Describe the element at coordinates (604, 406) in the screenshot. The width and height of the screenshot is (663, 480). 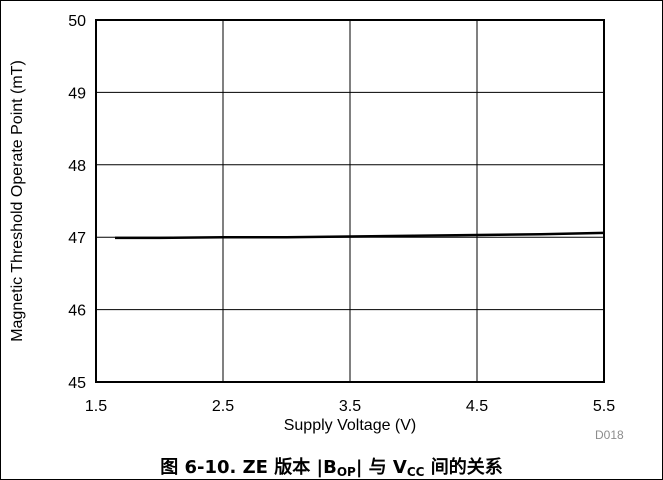
I see `x-tick-label: 5.5` at that location.